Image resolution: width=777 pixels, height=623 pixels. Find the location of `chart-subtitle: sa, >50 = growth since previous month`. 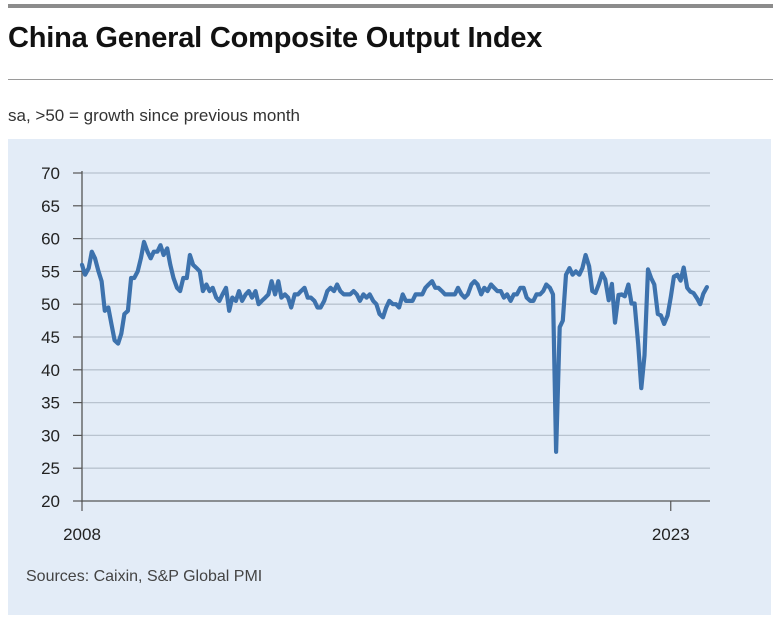

chart-subtitle: sa, >50 = growth since previous month is located at coordinates (154, 115).